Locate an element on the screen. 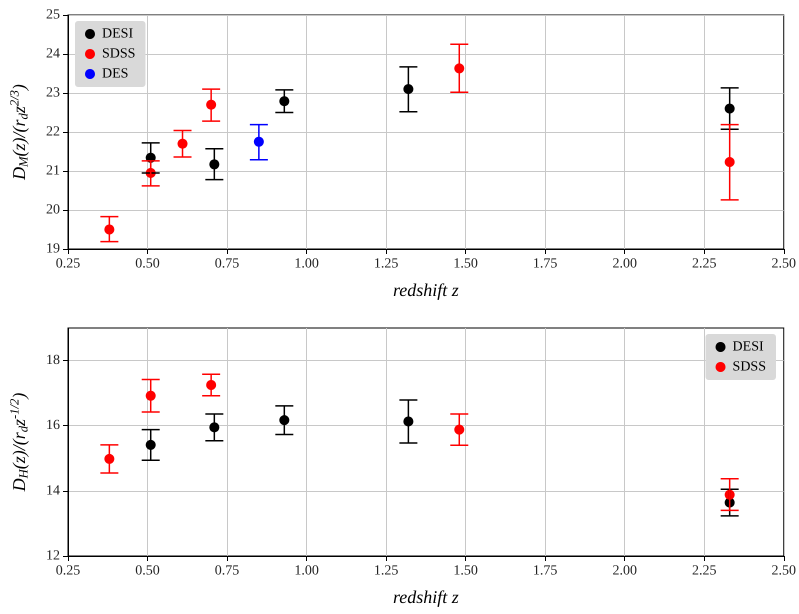 This screenshot has width=799, height=614. y-tick-label: 14 is located at coordinates (53, 490).